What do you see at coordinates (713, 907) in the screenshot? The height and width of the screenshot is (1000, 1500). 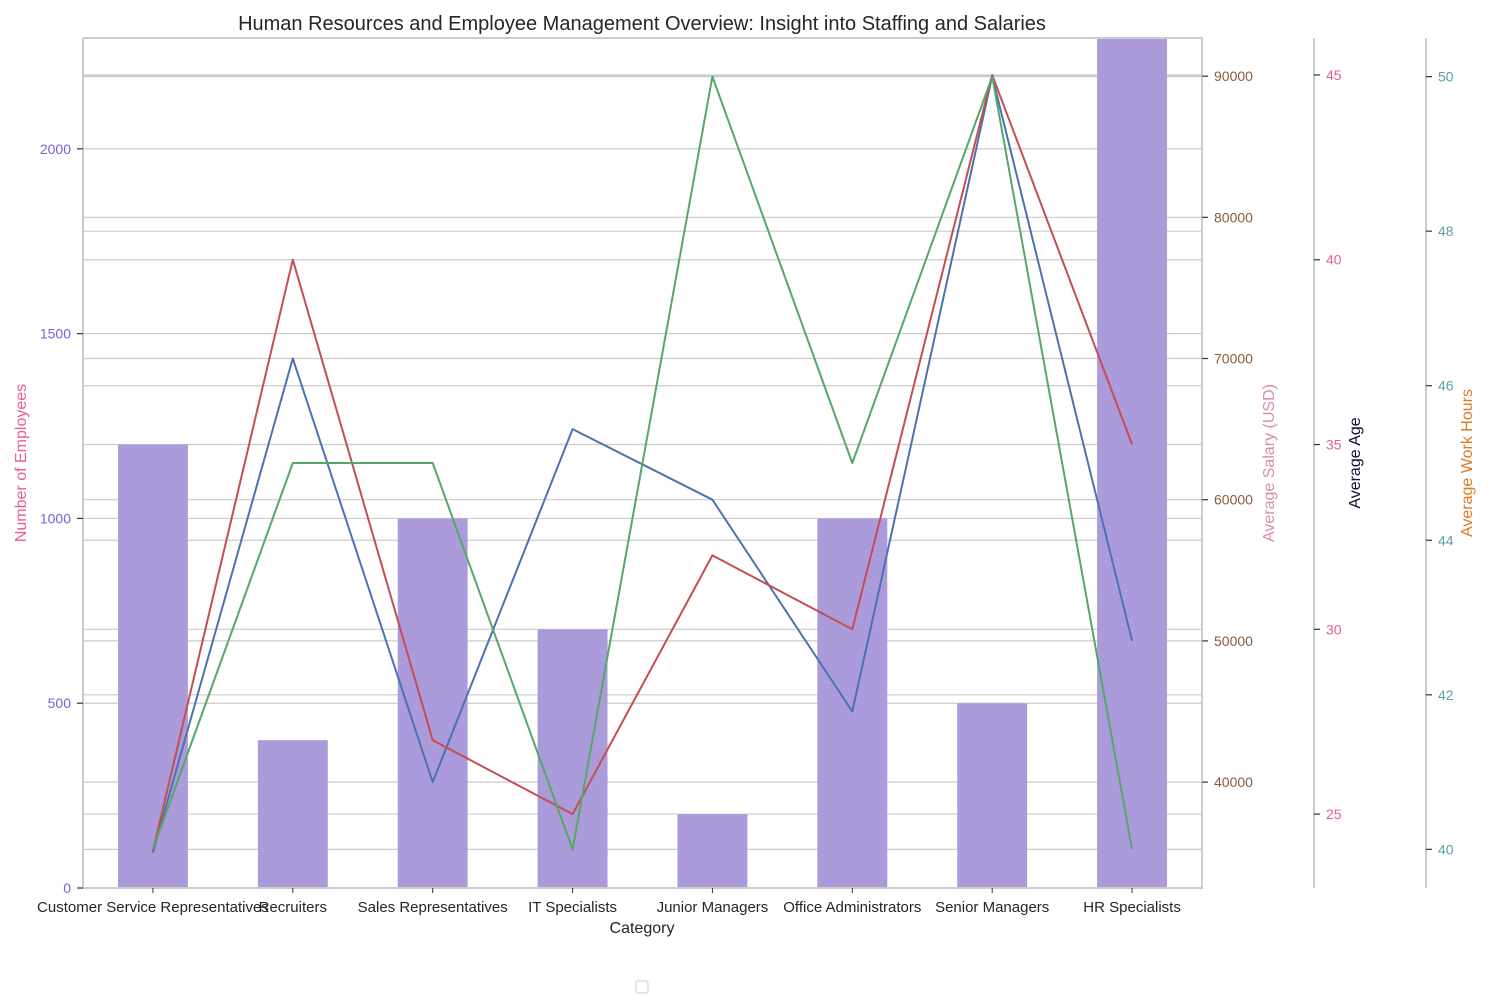 I see `x-tick-label: Junior Managers` at bounding box center [713, 907].